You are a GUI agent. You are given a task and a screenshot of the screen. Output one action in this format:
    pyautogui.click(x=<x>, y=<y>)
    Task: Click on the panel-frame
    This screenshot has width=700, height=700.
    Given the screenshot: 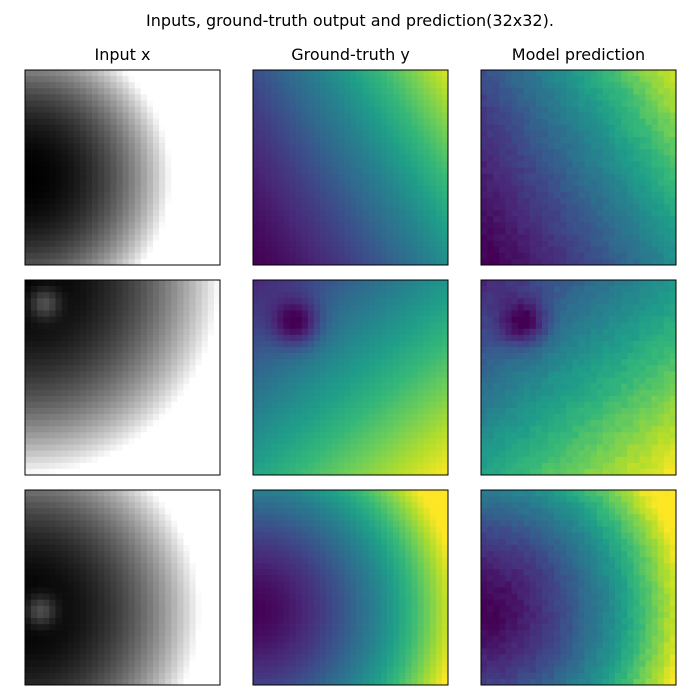 What is the action you would take?
    pyautogui.click(x=122, y=167)
    